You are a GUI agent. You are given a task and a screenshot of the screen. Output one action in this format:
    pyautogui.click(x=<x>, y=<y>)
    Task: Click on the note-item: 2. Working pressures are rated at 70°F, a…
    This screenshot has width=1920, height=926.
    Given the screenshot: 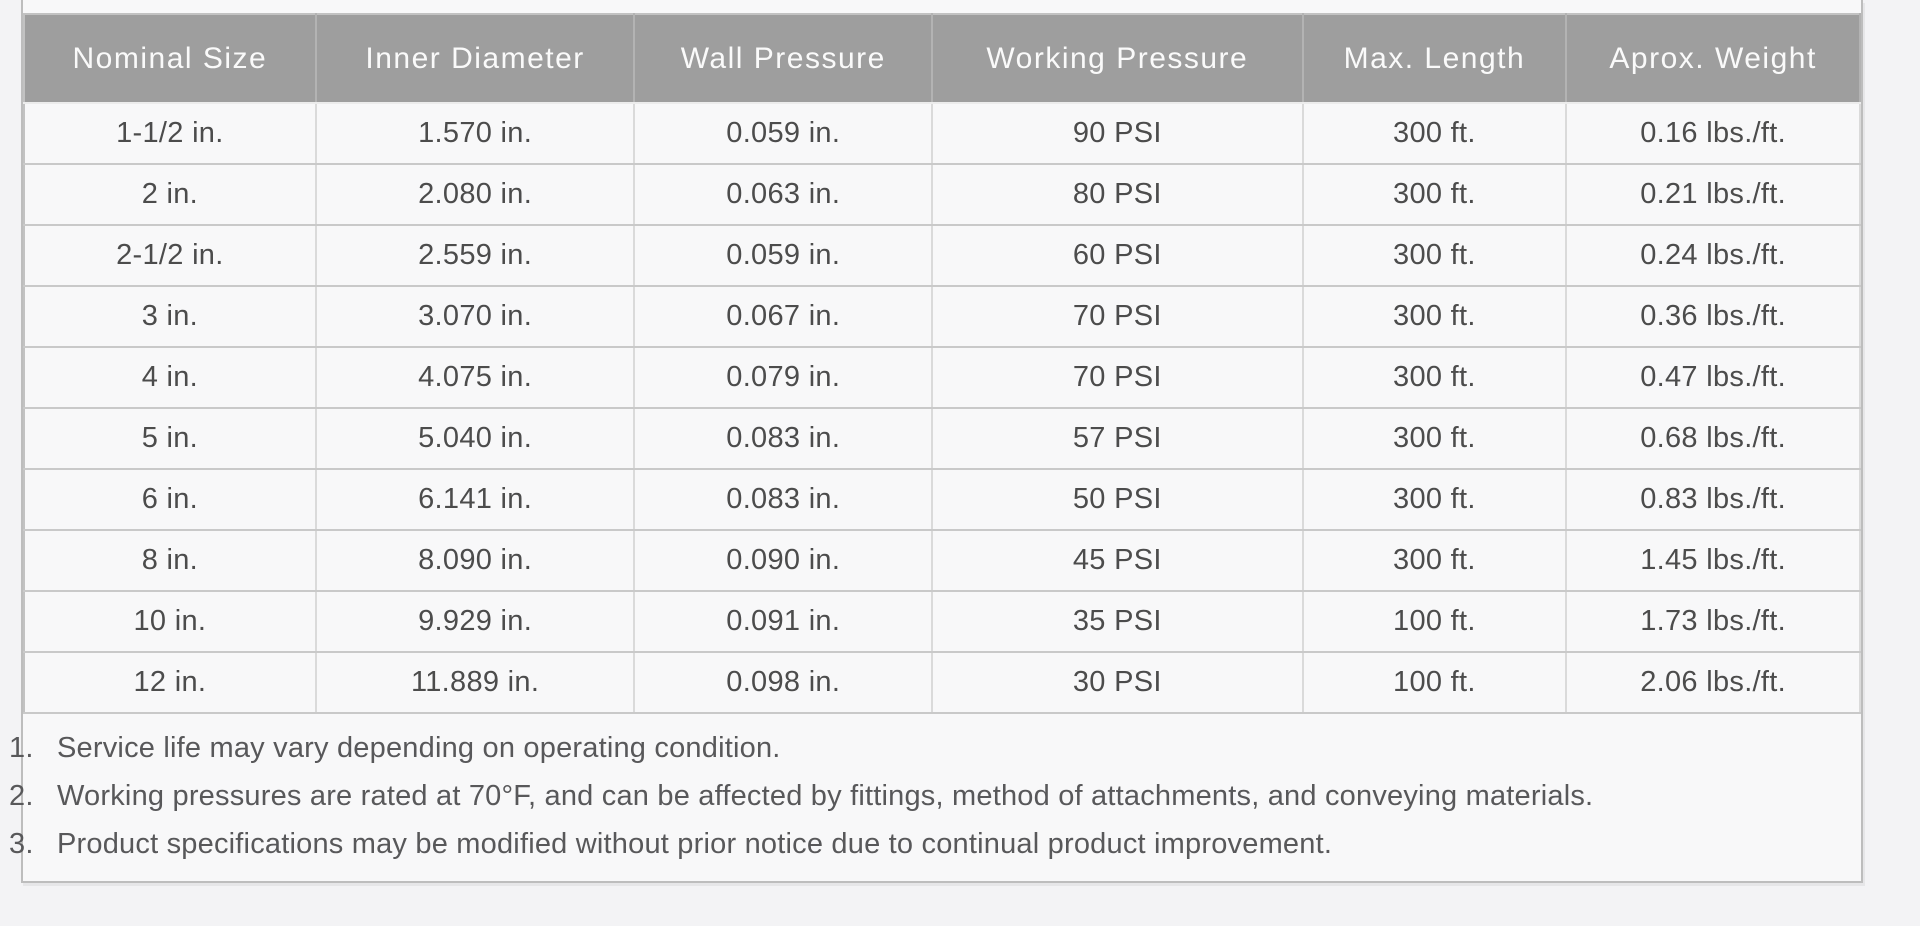 What is the action you would take?
    pyautogui.click(x=935, y=796)
    